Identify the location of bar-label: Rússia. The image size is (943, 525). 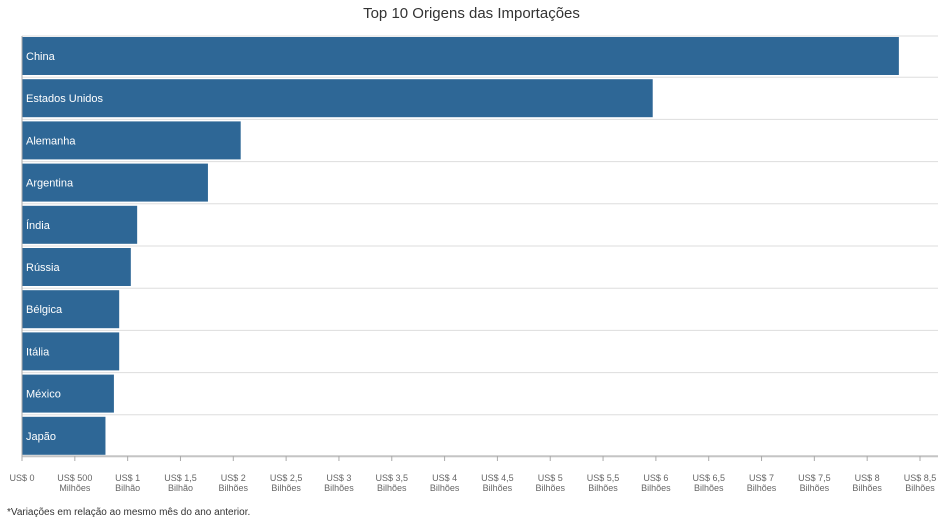
(43, 268).